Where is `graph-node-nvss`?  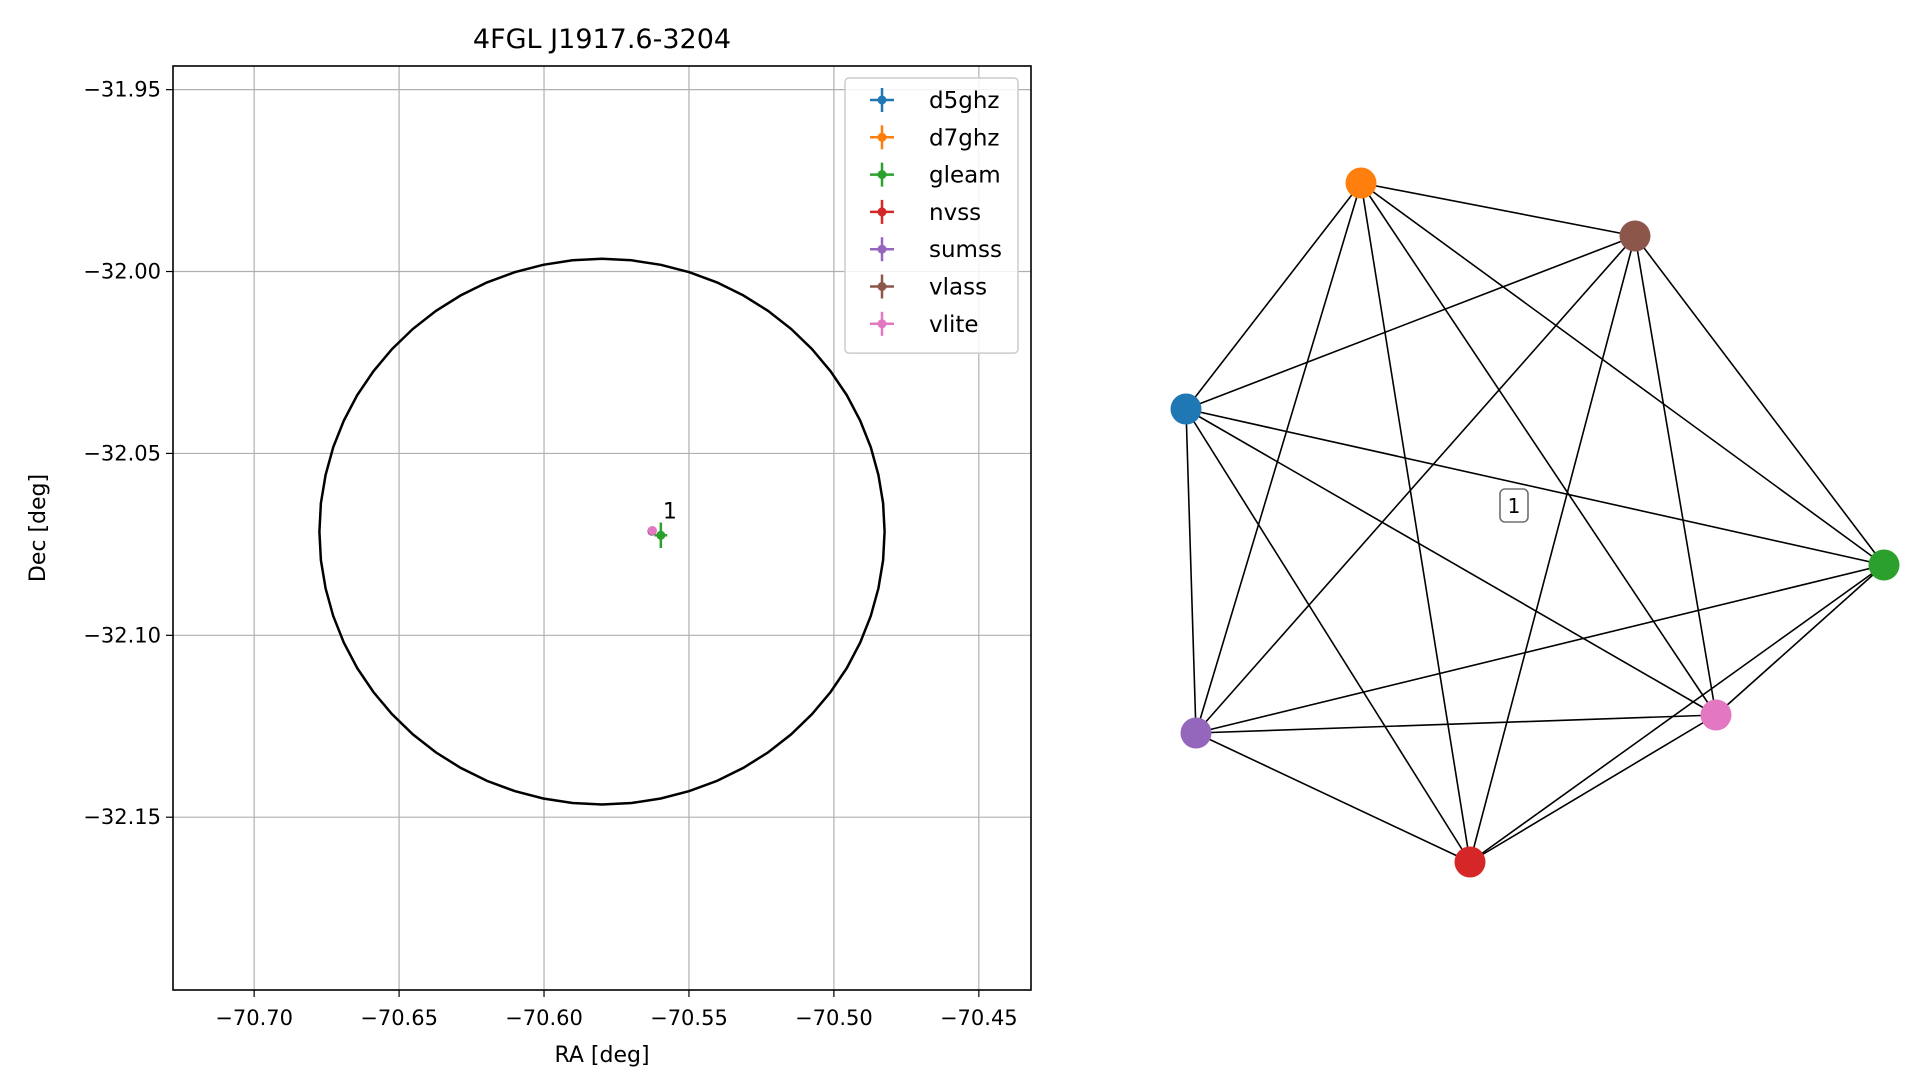
graph-node-nvss is located at coordinates (1470, 862).